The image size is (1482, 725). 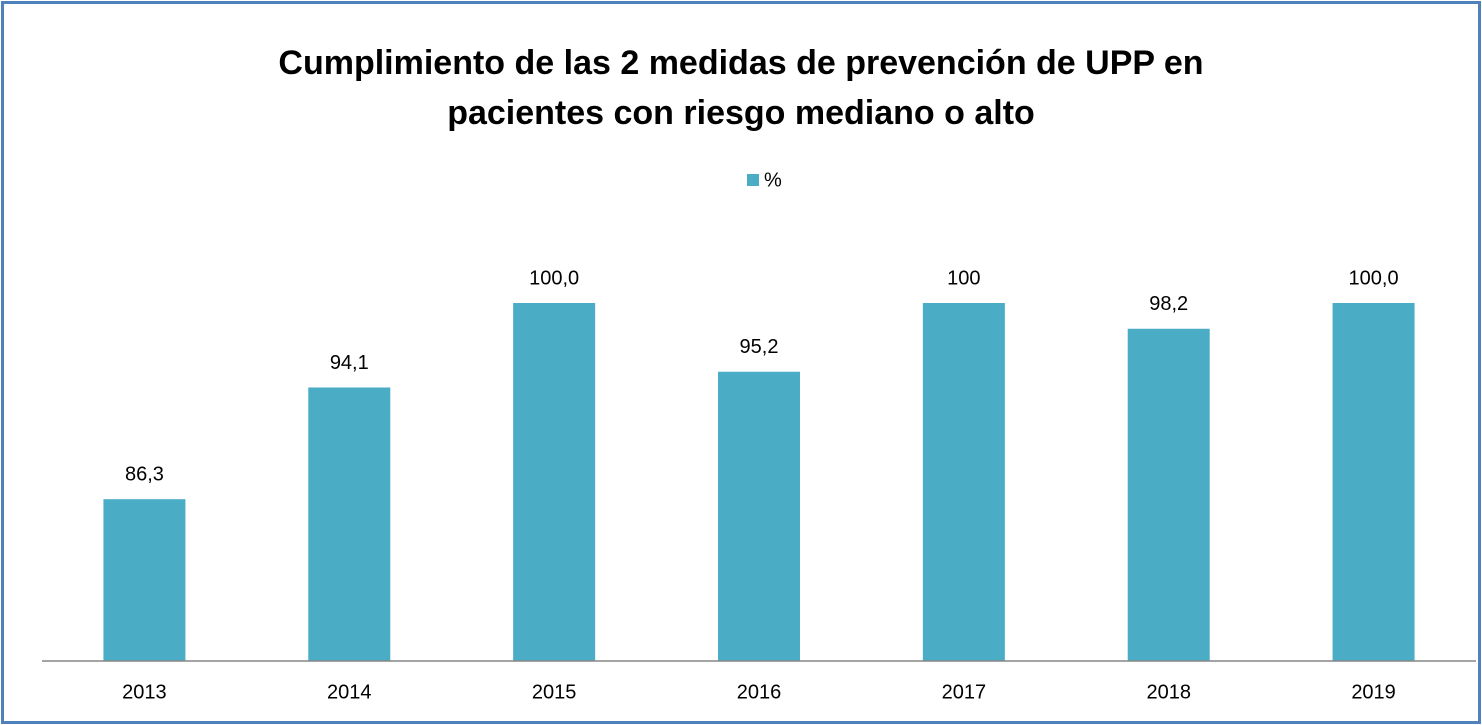 What do you see at coordinates (1168, 692) in the screenshot?
I see `x-tick-label: 2018` at bounding box center [1168, 692].